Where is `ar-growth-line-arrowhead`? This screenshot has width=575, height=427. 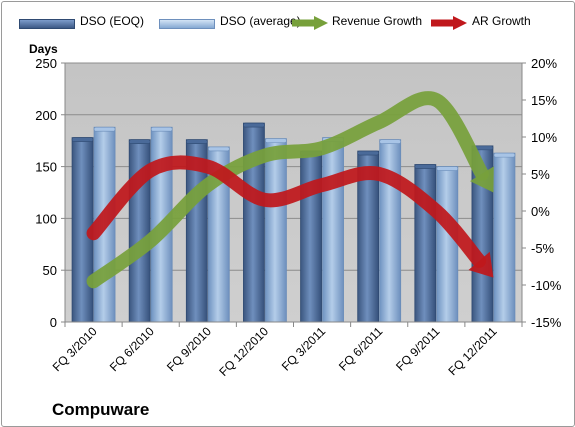 ar-growth-line-arrowhead is located at coordinates (481, 264).